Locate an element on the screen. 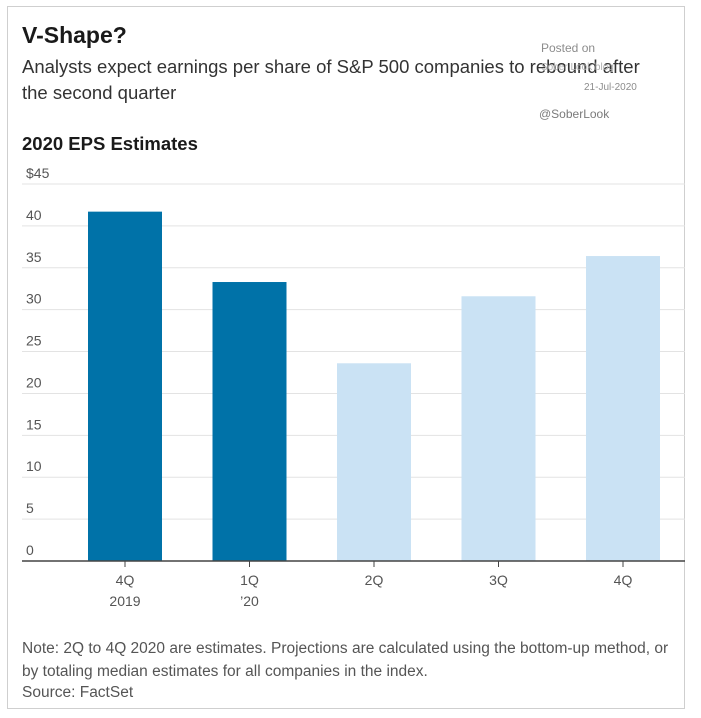 This screenshot has width=701, height=718. watermark-posted-on: Posted on is located at coordinates (568, 48).